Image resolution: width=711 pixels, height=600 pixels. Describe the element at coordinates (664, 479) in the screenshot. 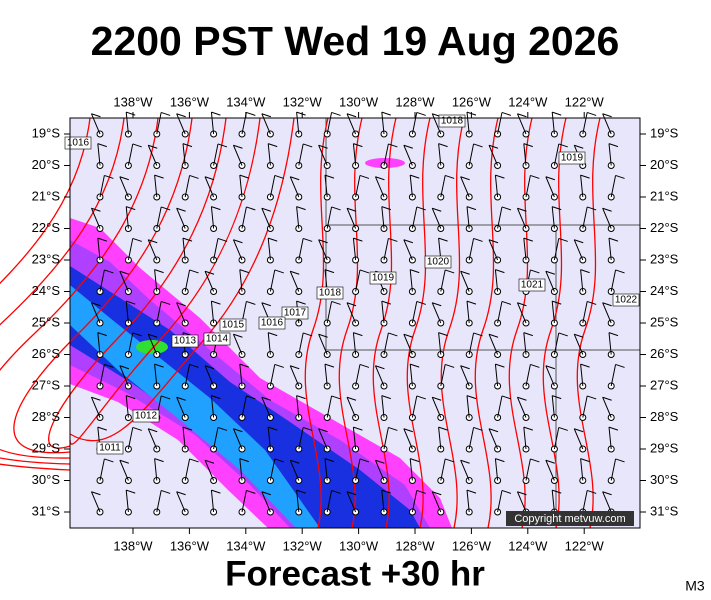

I see `lat-label-right: 30°S` at that location.